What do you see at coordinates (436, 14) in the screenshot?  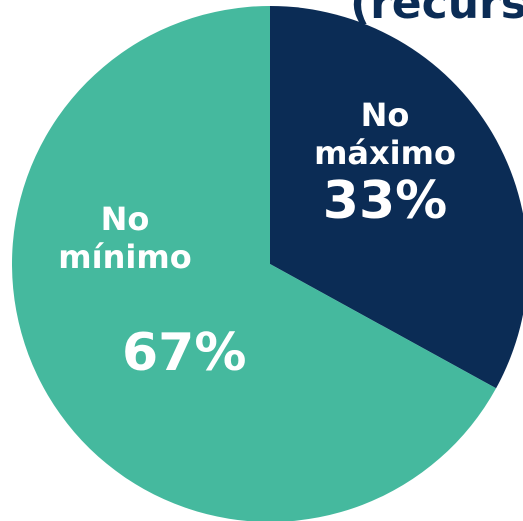 I see `chart-title-fragment: (recurs` at bounding box center [436, 14].